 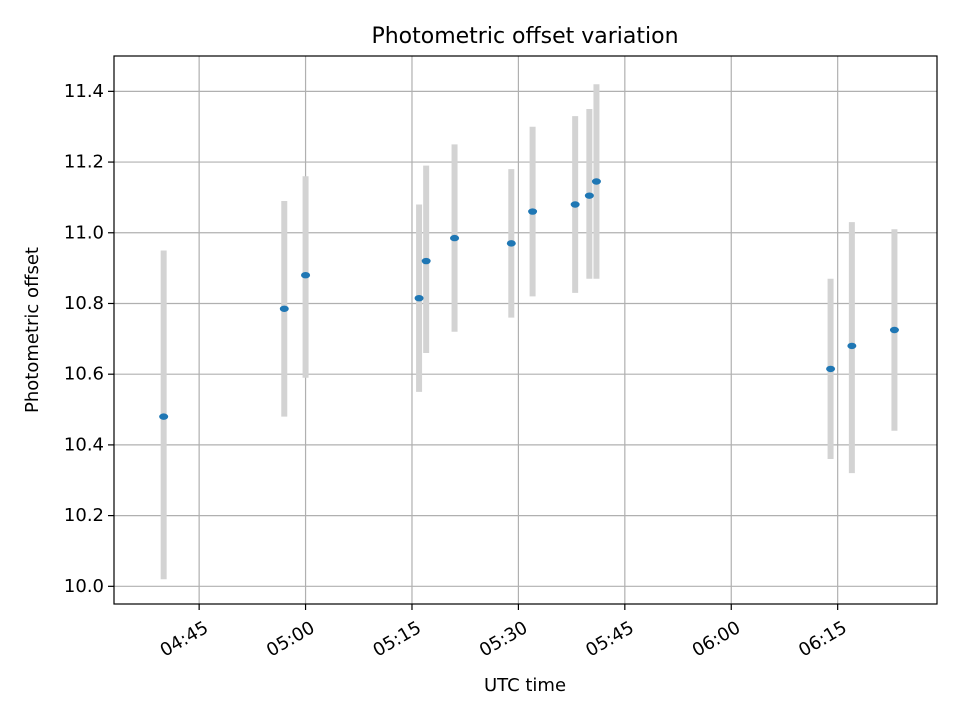 What do you see at coordinates (84, 162) in the screenshot?
I see `y-tick-label: 11.2` at bounding box center [84, 162].